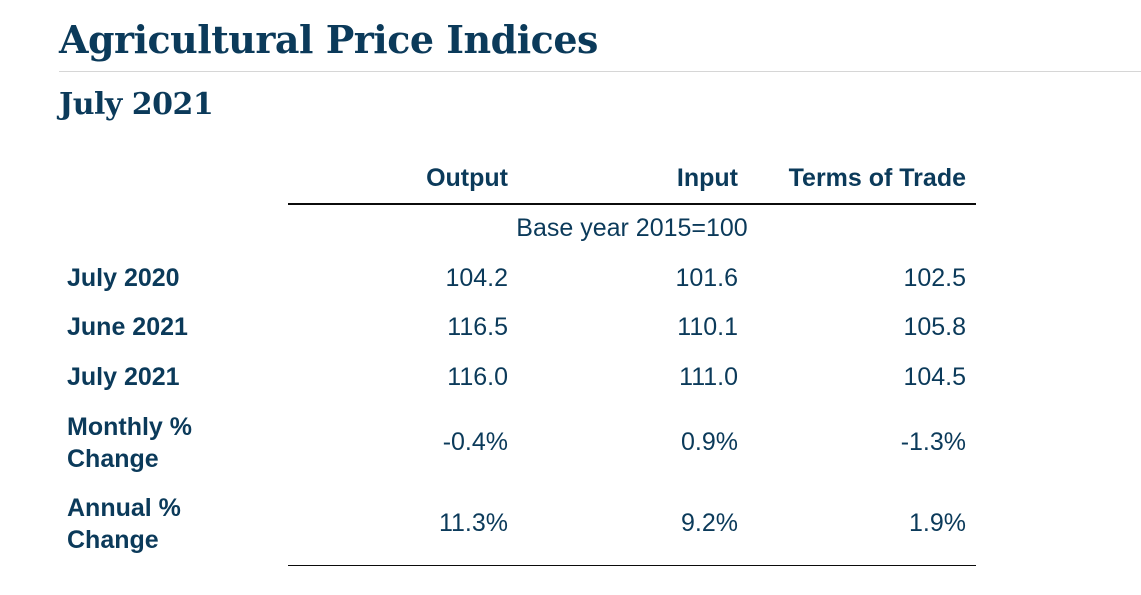 This screenshot has height=595, width=1141. I want to click on page-title: Agricultural Price Indices, so click(328, 39).